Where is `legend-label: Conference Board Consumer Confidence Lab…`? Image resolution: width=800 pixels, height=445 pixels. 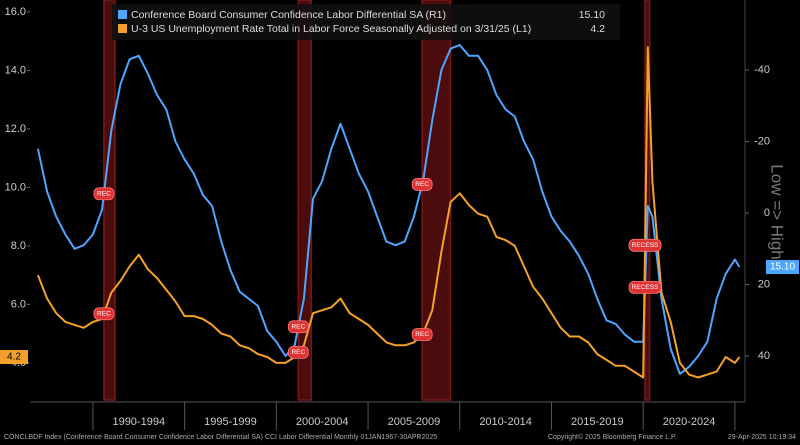 legend-label: Conference Board Consumer Confidence Lab… is located at coordinates (288, 15).